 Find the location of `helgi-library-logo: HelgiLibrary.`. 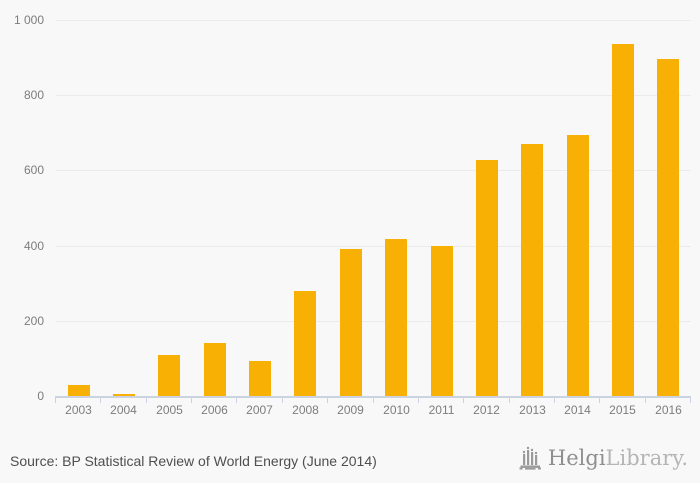

helgi-library-logo: HelgiLibrary. is located at coordinates (603, 458).